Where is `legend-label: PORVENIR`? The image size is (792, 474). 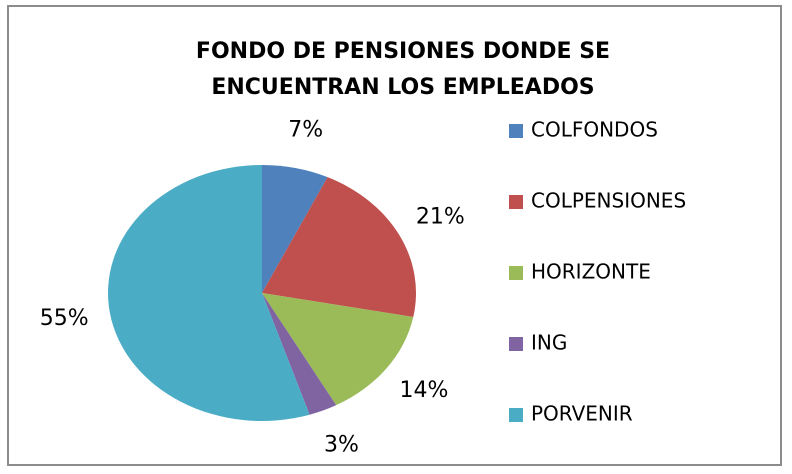 legend-label: PORVENIR is located at coordinates (582, 414).